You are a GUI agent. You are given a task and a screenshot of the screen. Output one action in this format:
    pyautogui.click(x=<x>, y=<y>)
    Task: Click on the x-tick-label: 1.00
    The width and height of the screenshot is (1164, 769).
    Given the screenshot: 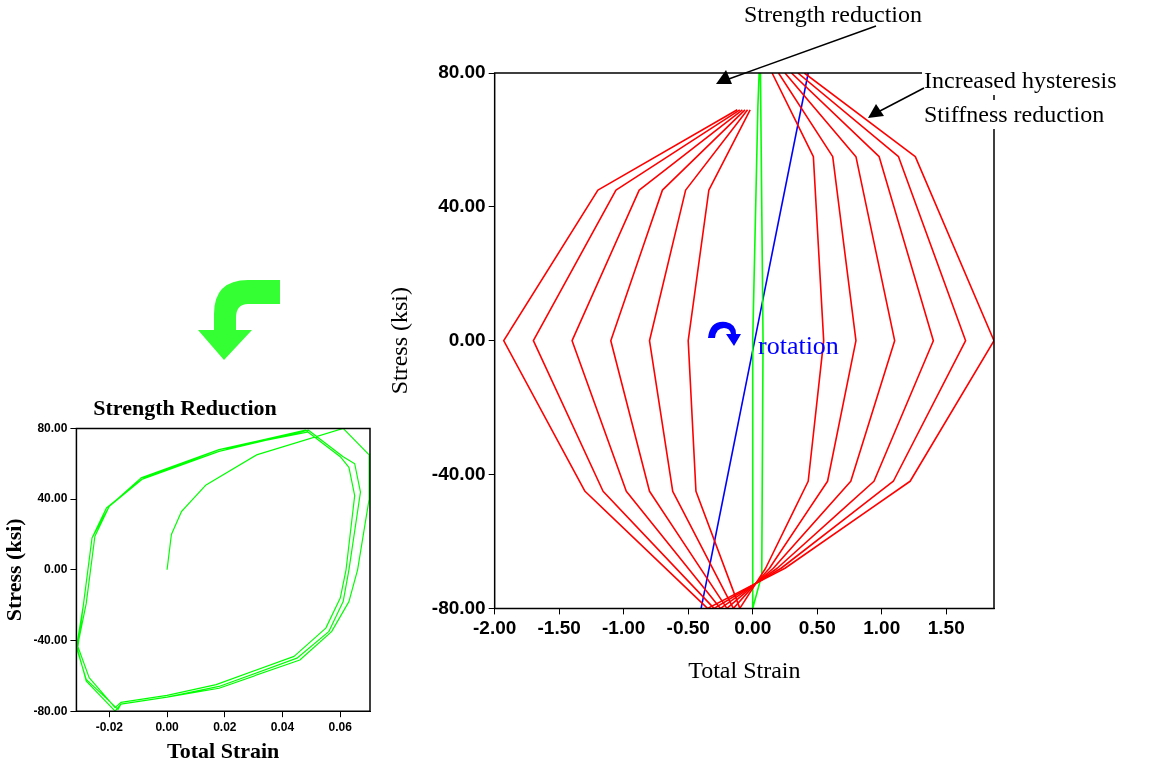 What is the action you would take?
    pyautogui.click(x=882, y=628)
    